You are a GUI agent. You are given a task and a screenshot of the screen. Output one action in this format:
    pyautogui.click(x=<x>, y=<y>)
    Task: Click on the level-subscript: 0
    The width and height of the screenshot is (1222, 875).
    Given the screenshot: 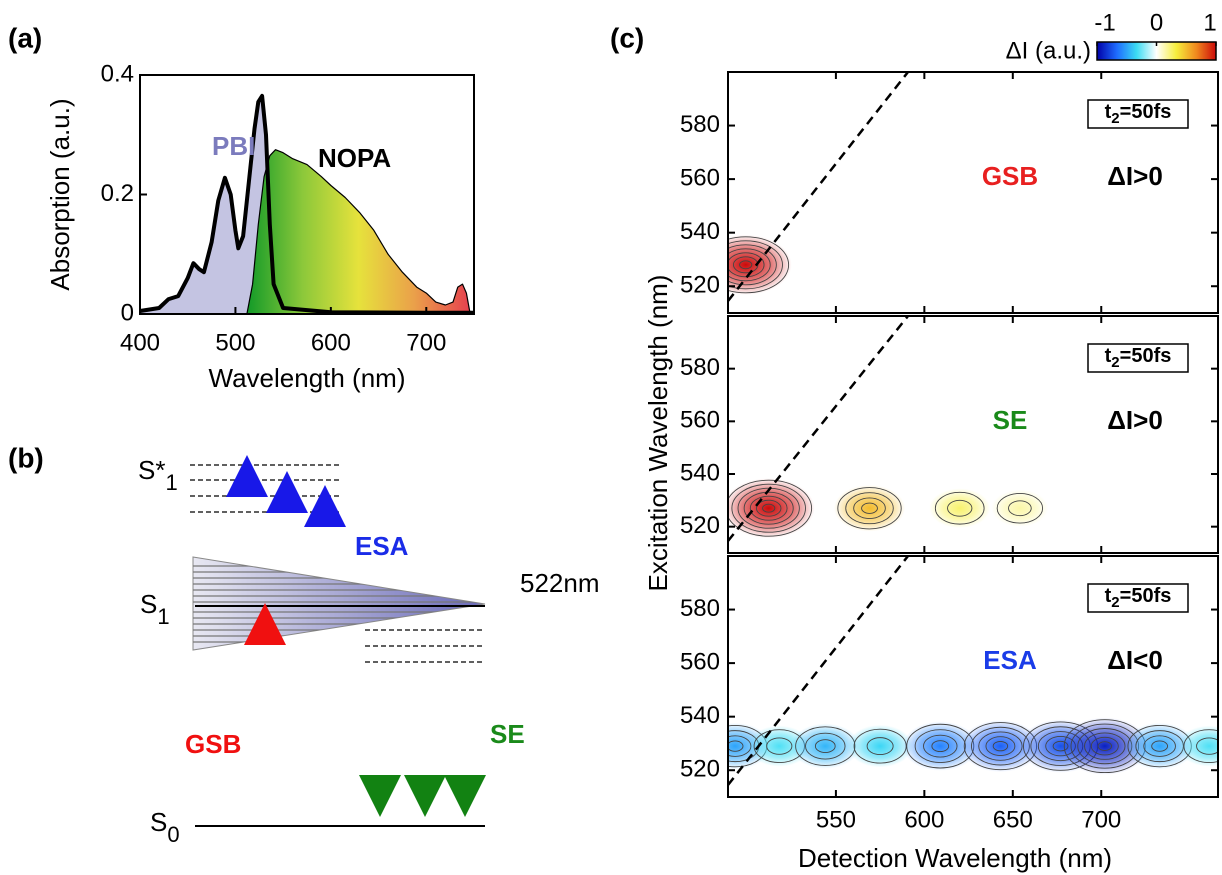 What is the action you would take?
    pyautogui.click(x=173, y=834)
    